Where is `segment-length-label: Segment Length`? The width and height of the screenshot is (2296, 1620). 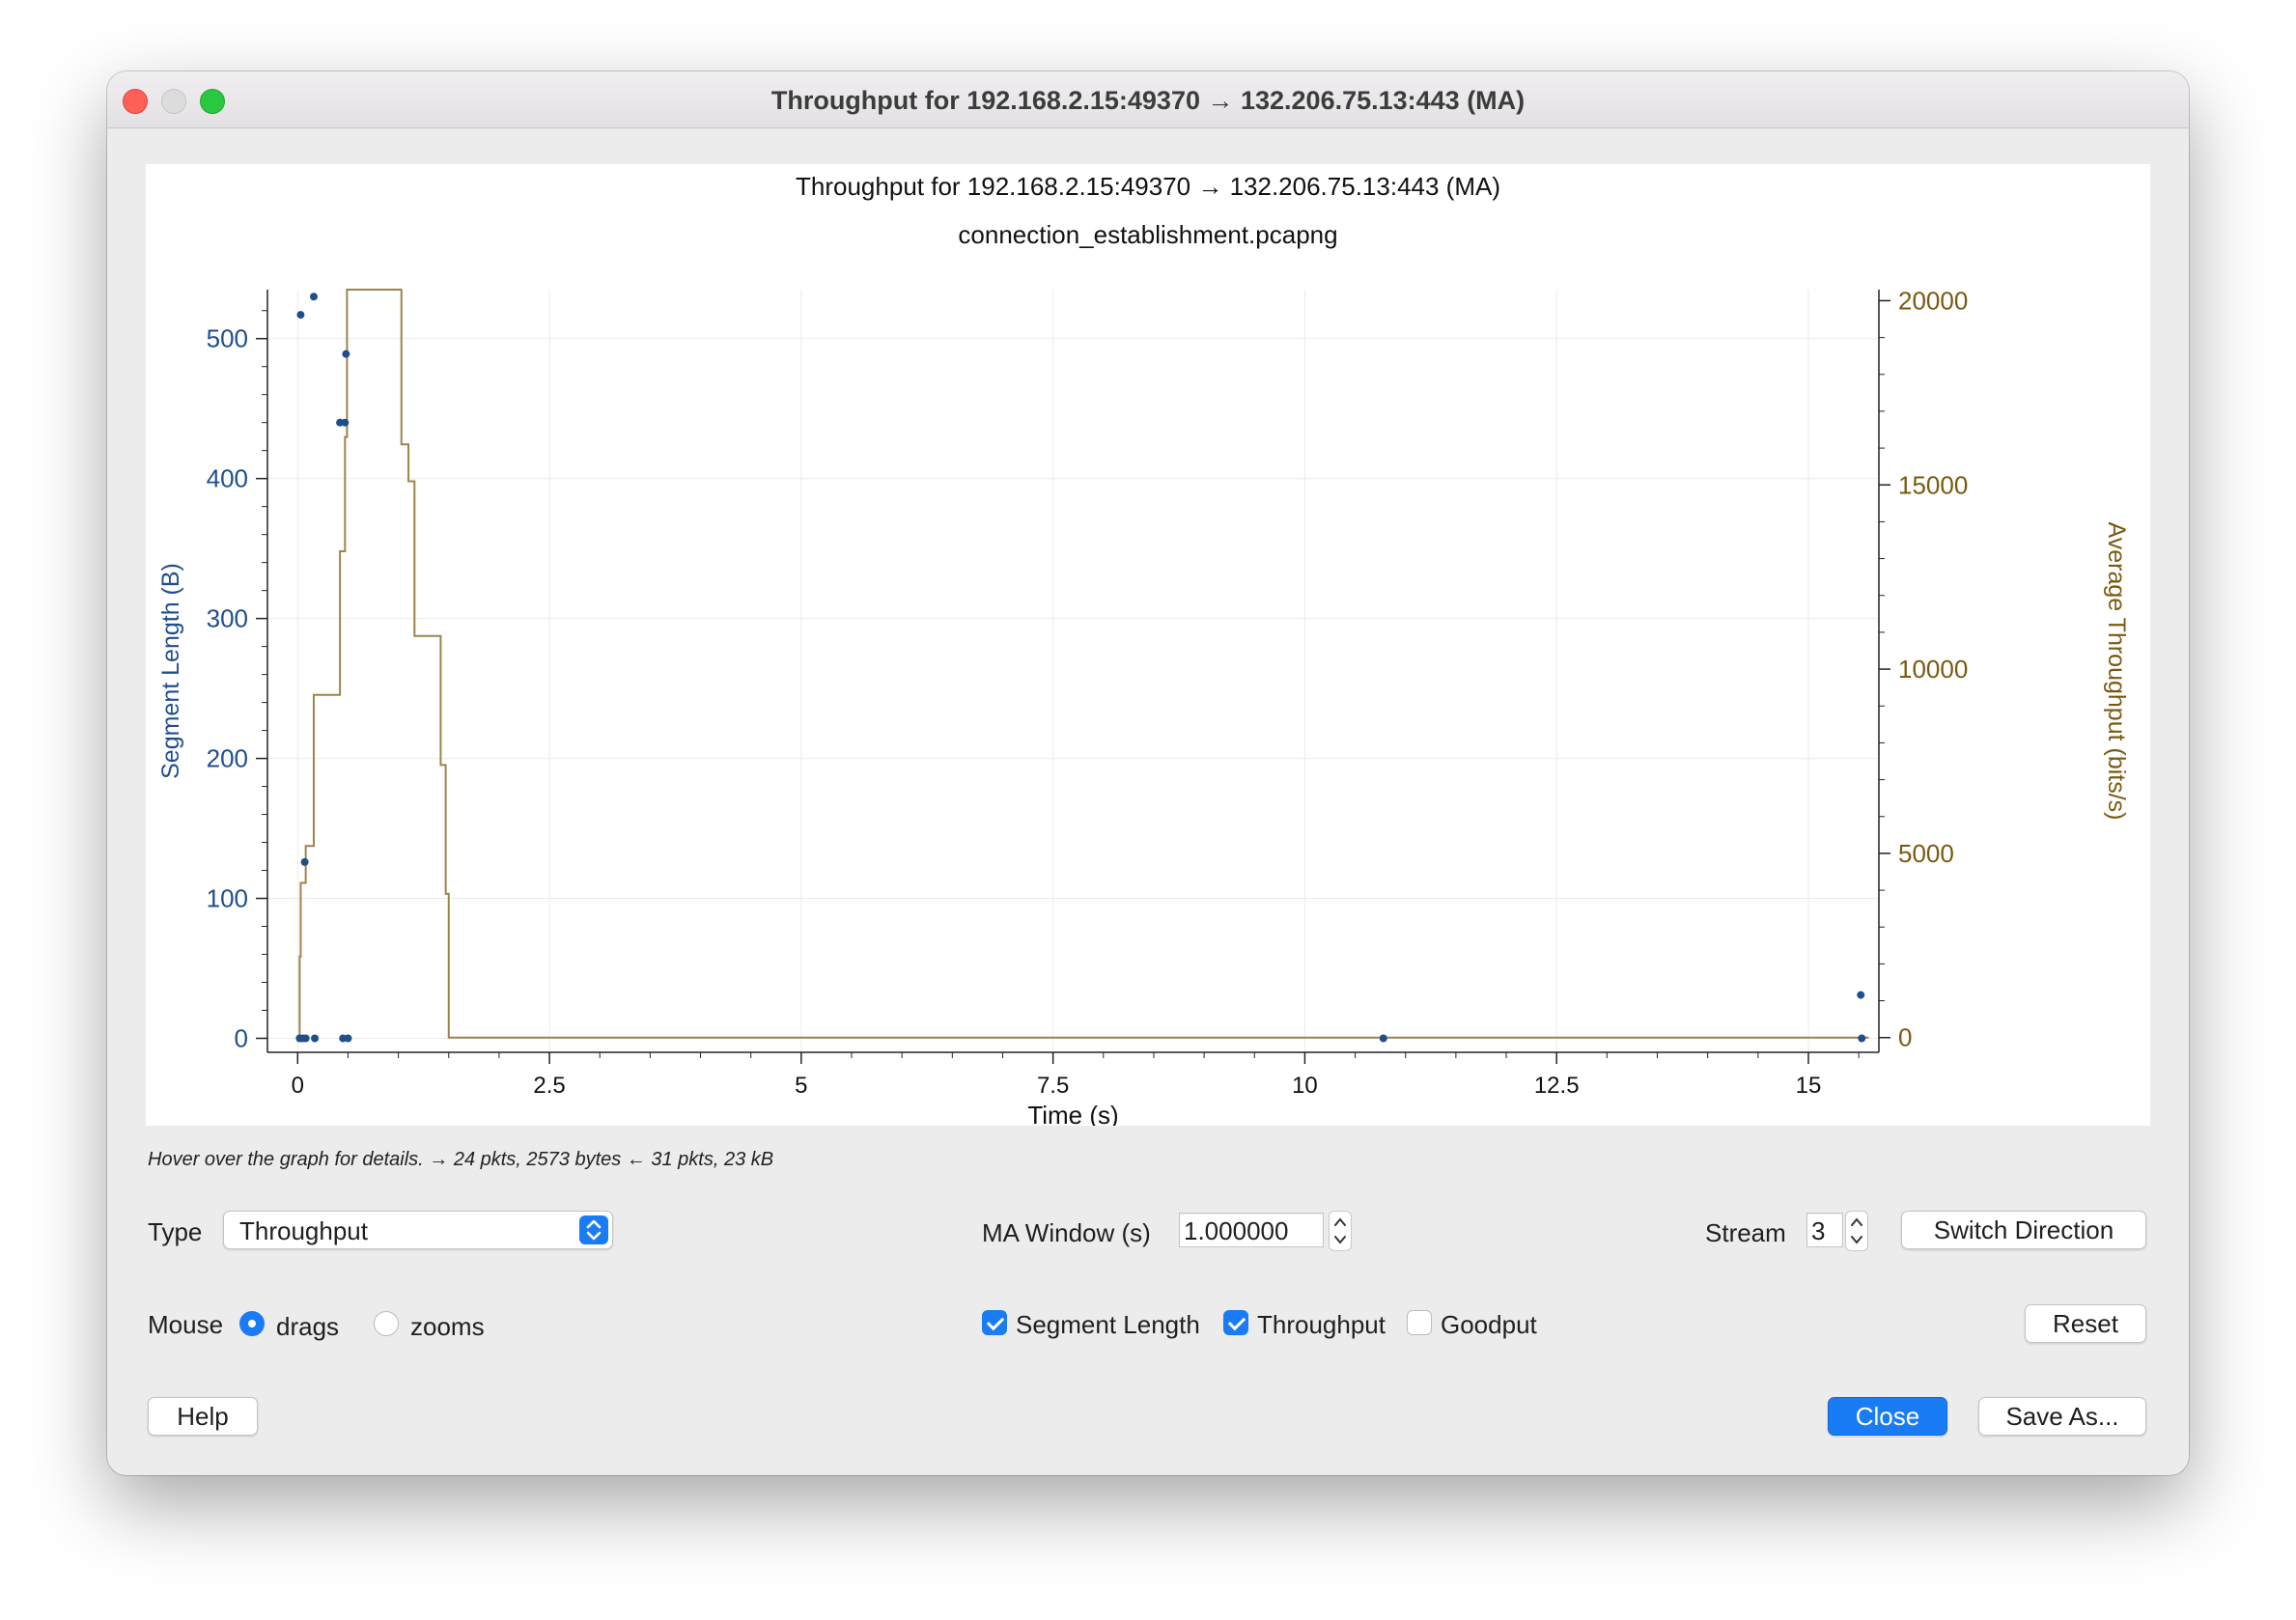
segment-length-label: Segment Length is located at coordinates (1108, 1324).